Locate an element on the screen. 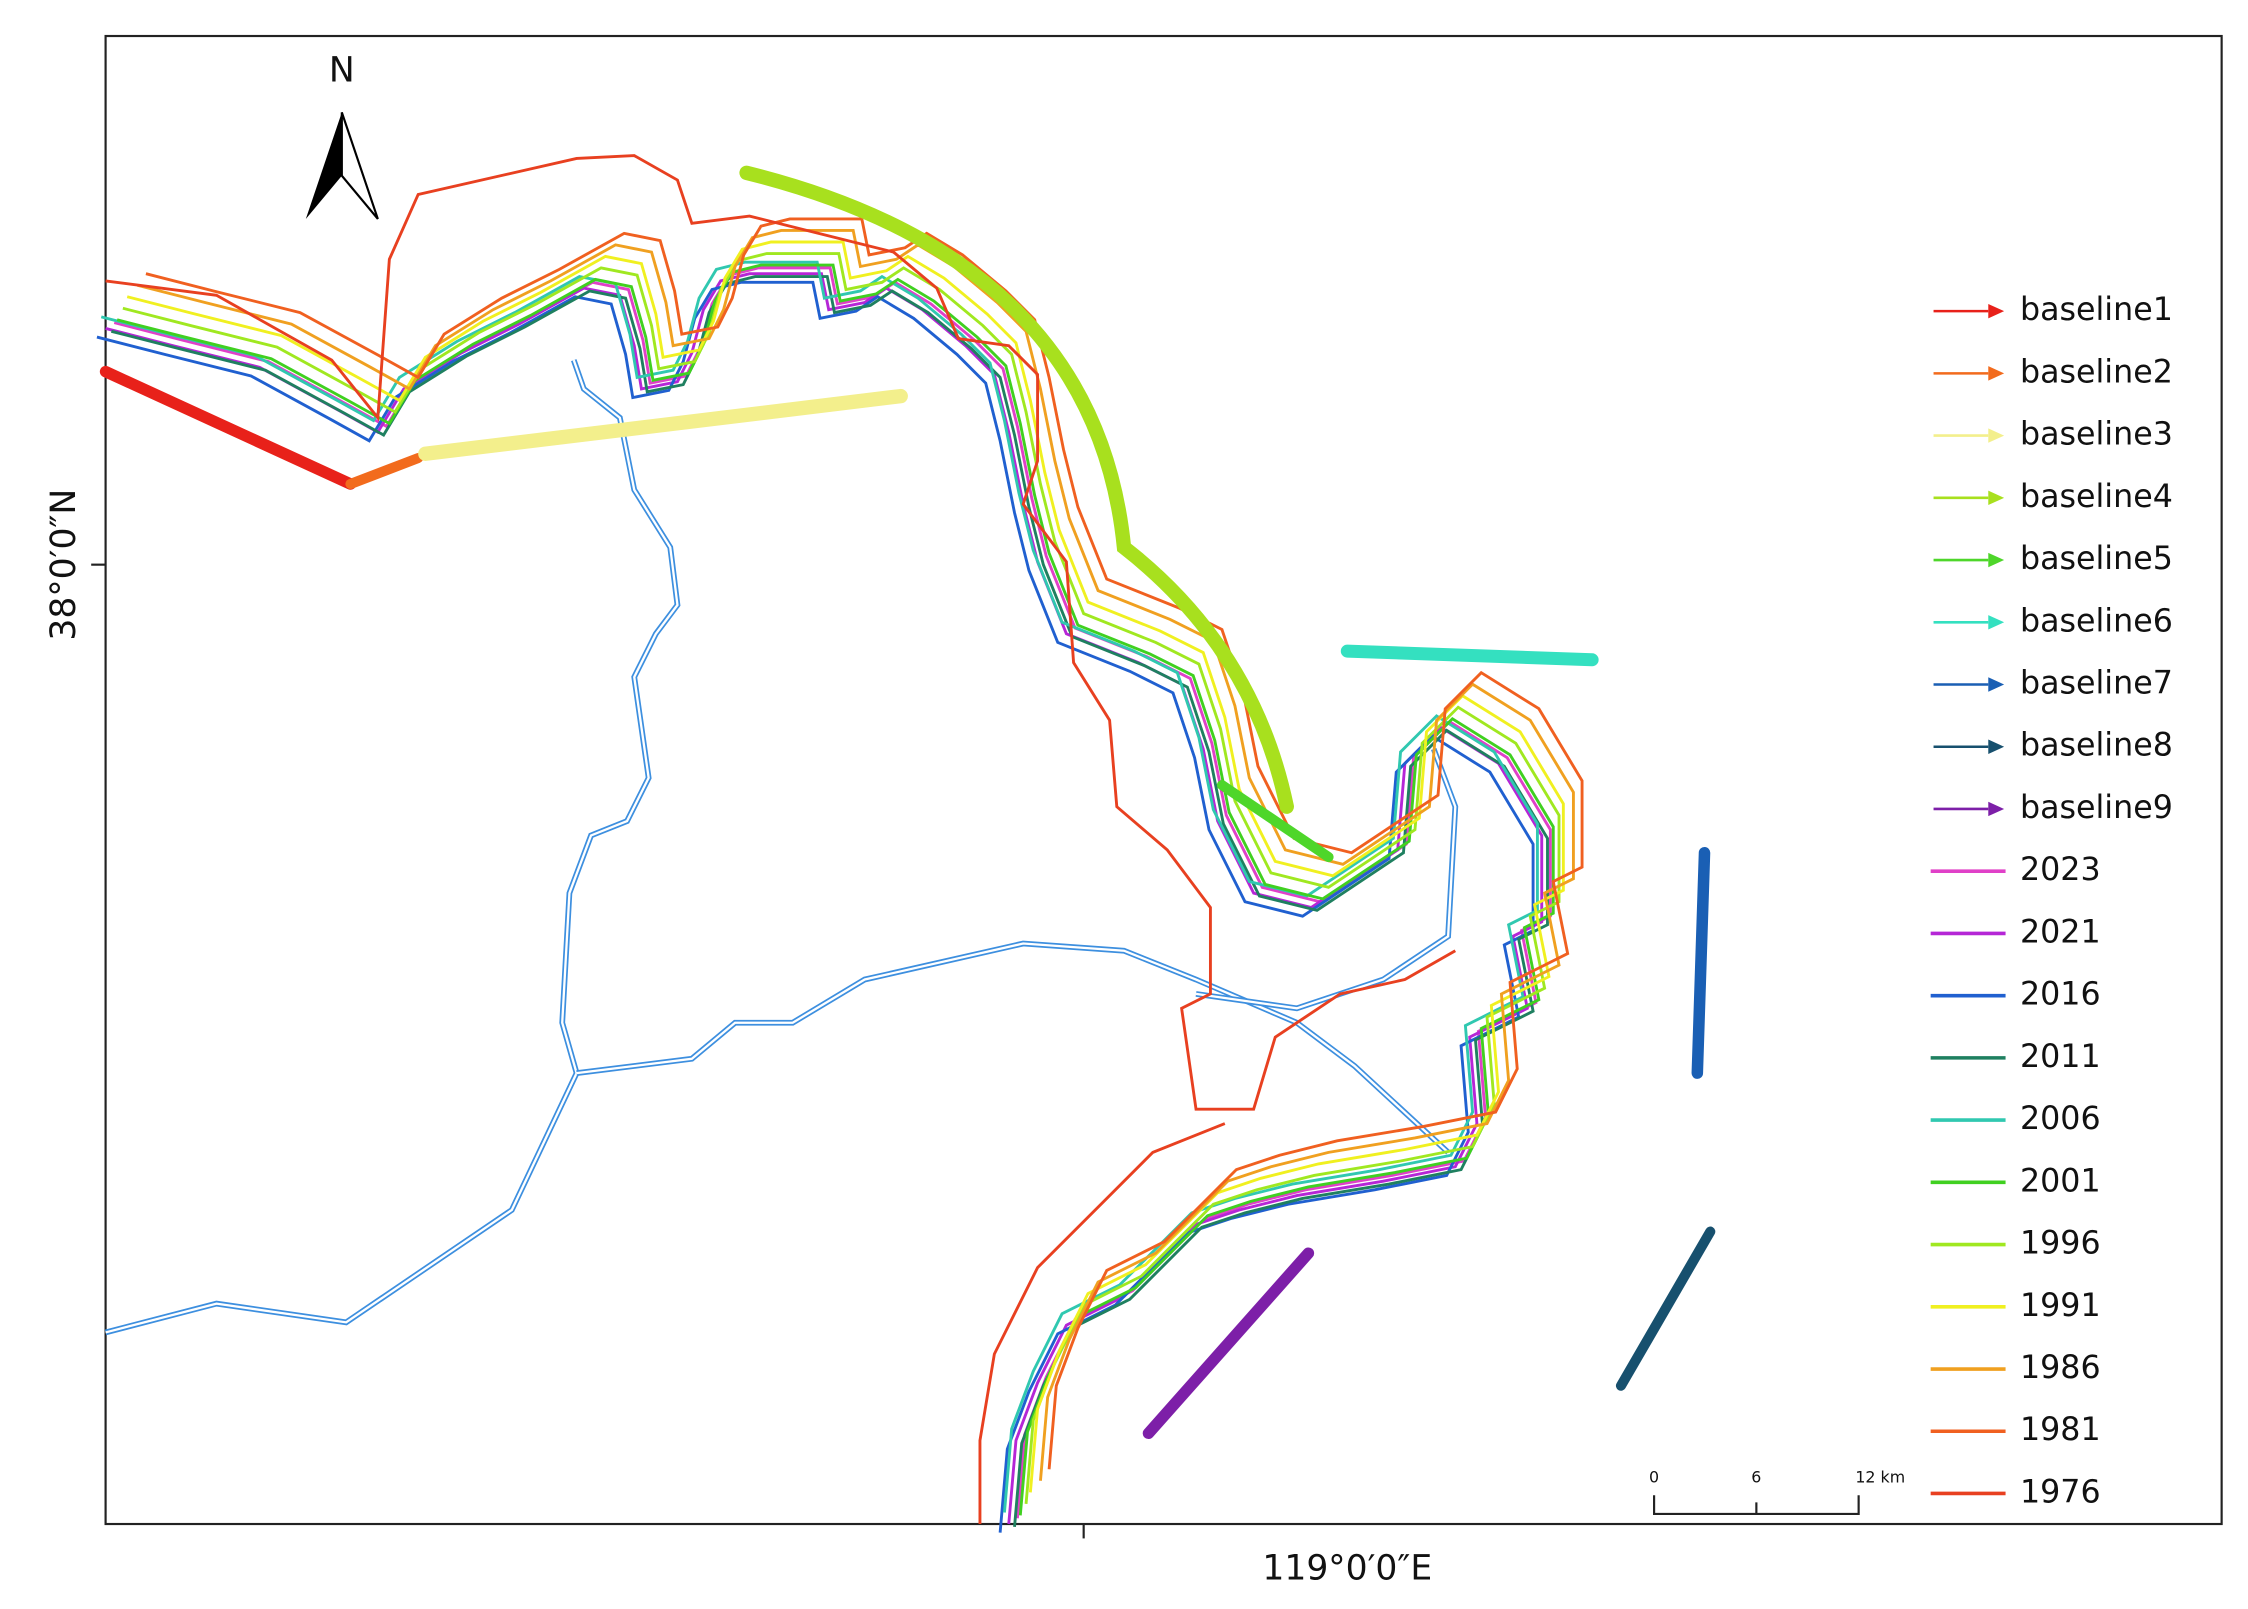 This screenshot has width=2248, height=1609. legend-label: 2023 is located at coordinates (2060, 870).